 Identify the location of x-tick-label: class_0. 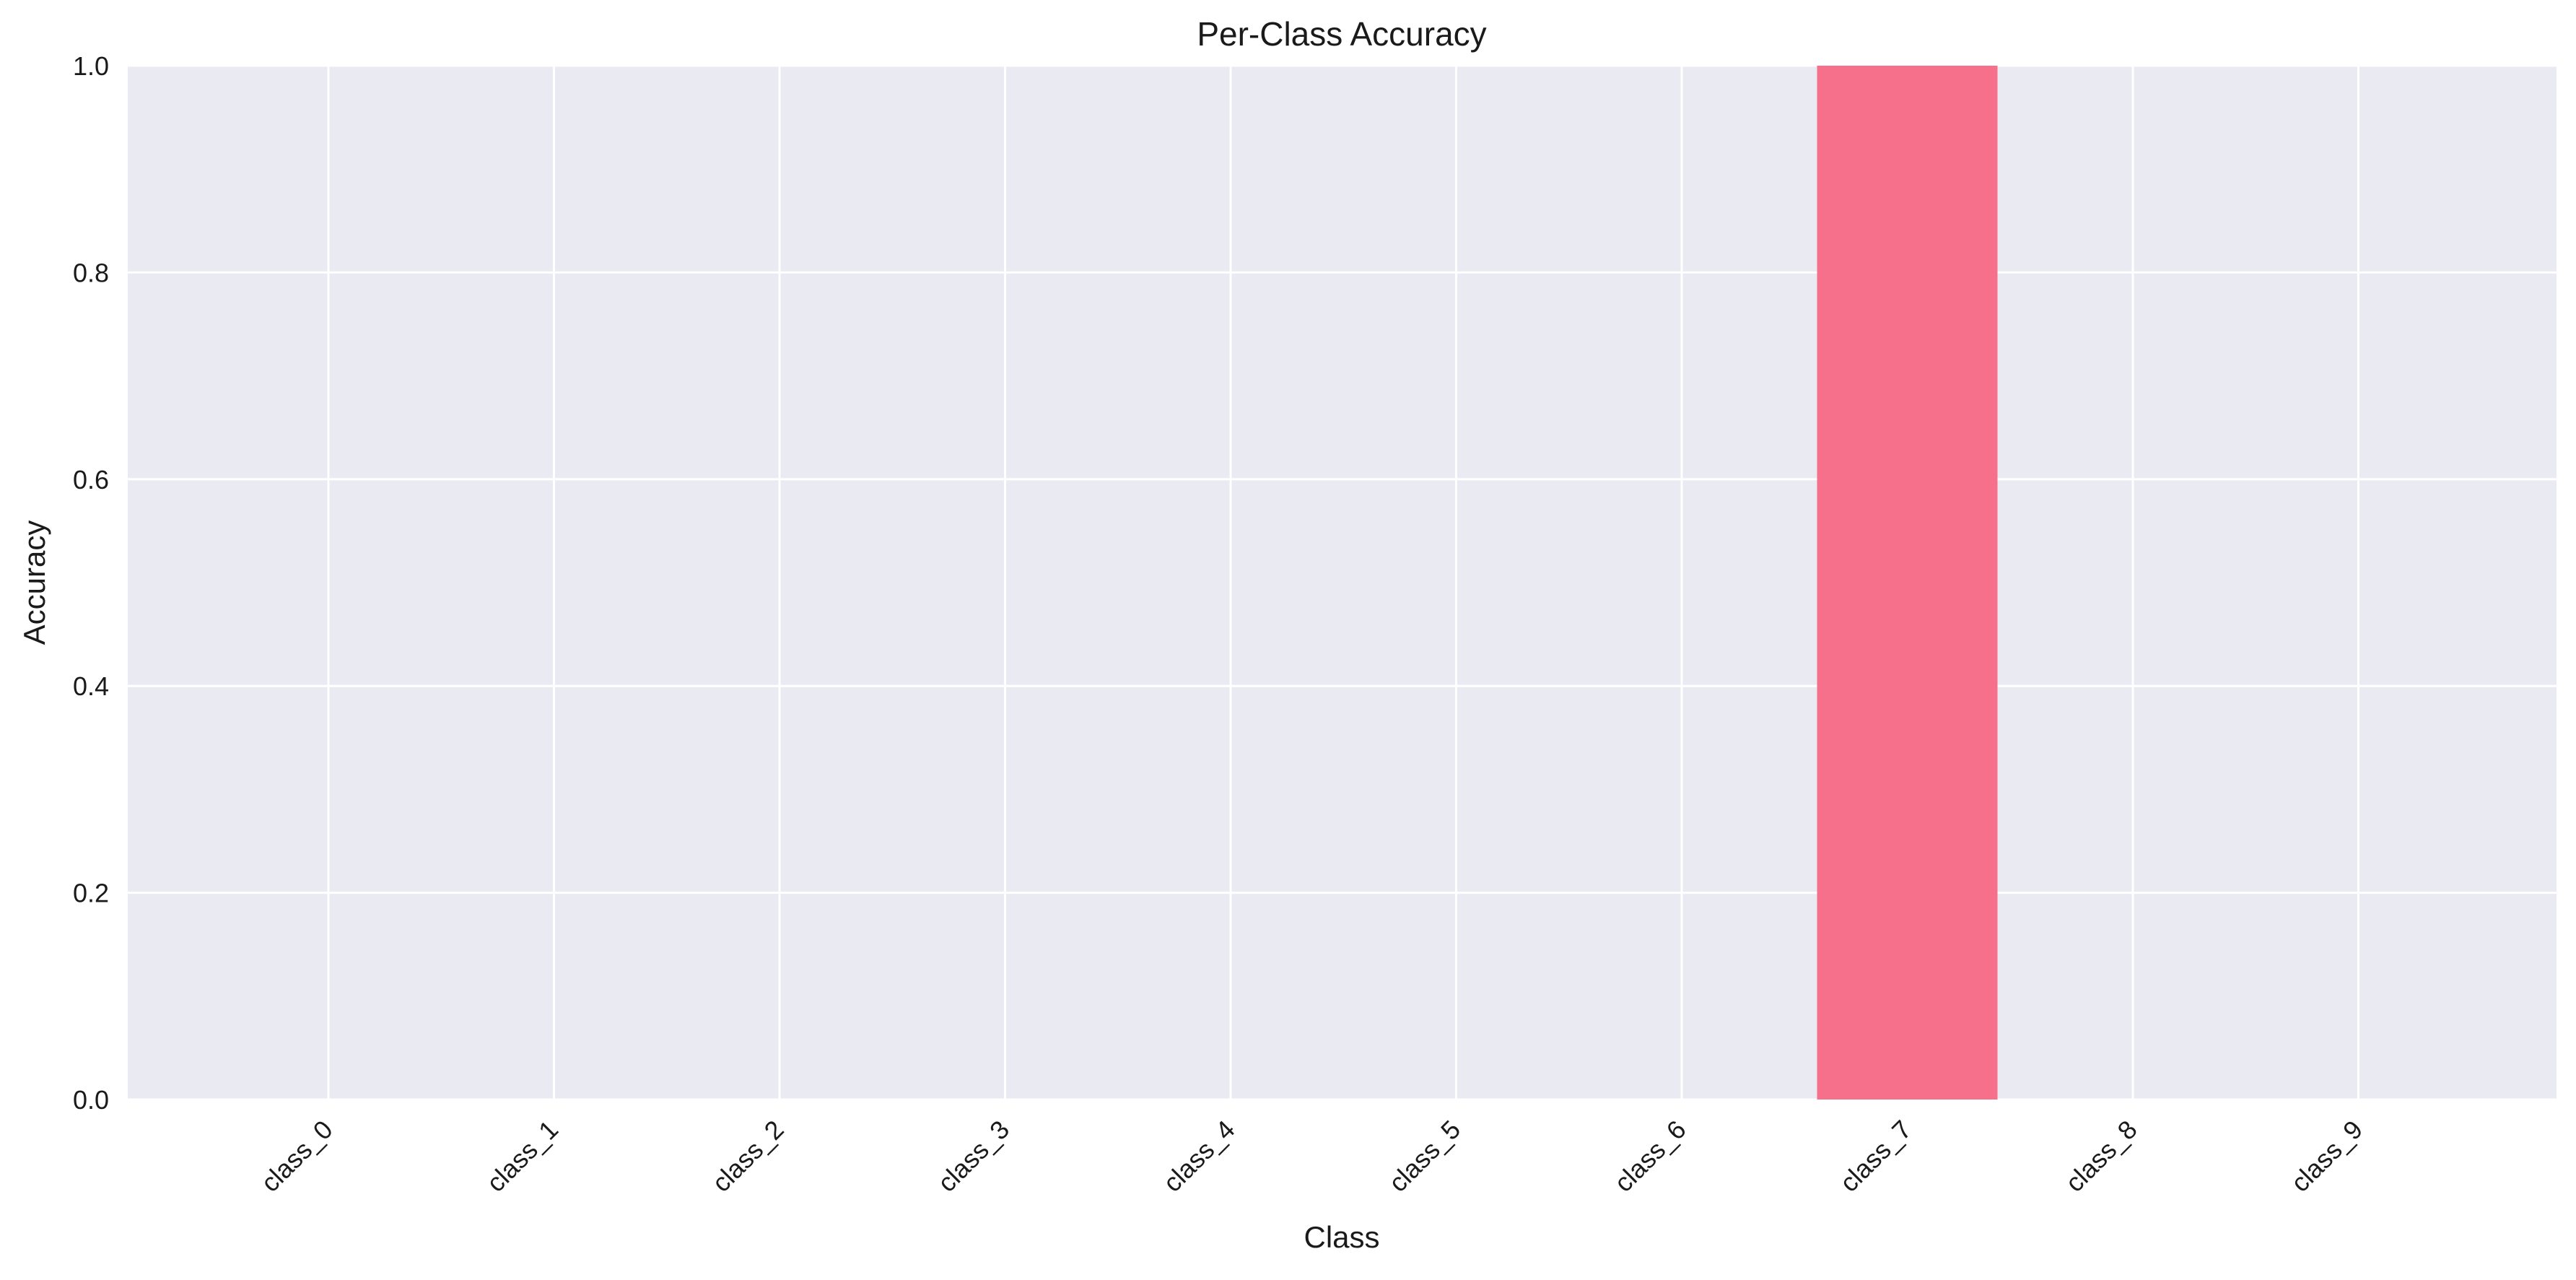
(296, 1156).